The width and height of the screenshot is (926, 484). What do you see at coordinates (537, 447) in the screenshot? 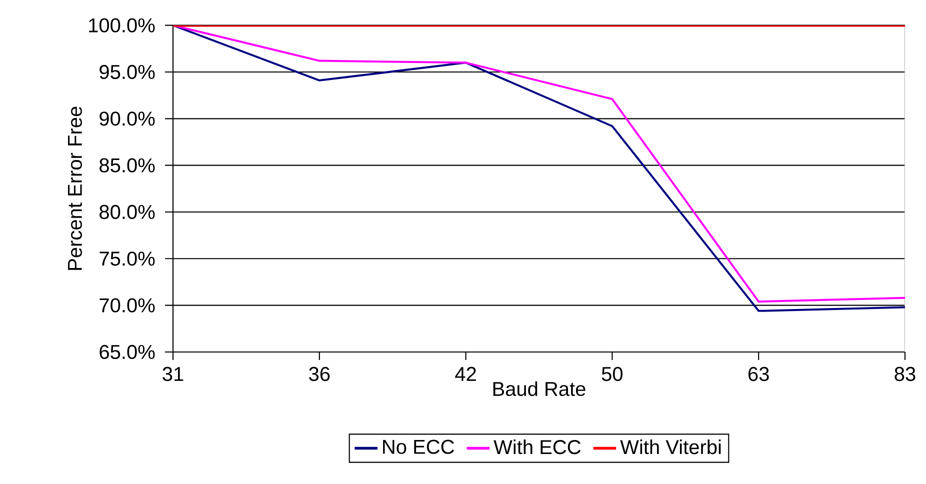
I see `legend-label: With ECC` at bounding box center [537, 447].